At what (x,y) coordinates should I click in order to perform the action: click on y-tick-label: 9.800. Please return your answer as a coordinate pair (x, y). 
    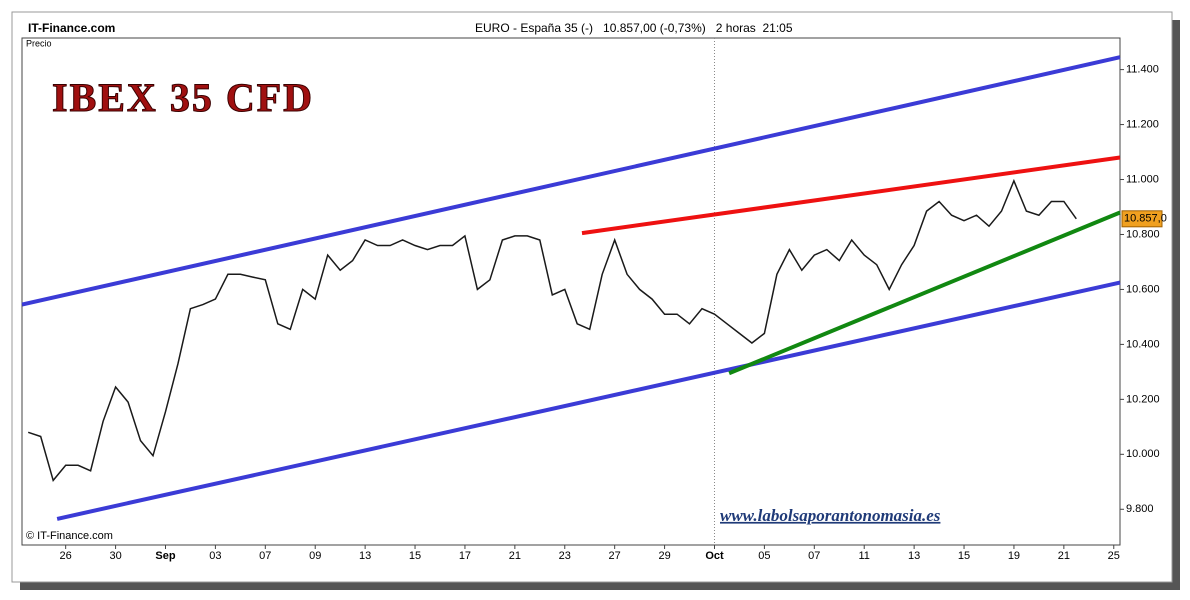
    Looking at the image, I should click on (1140, 509).